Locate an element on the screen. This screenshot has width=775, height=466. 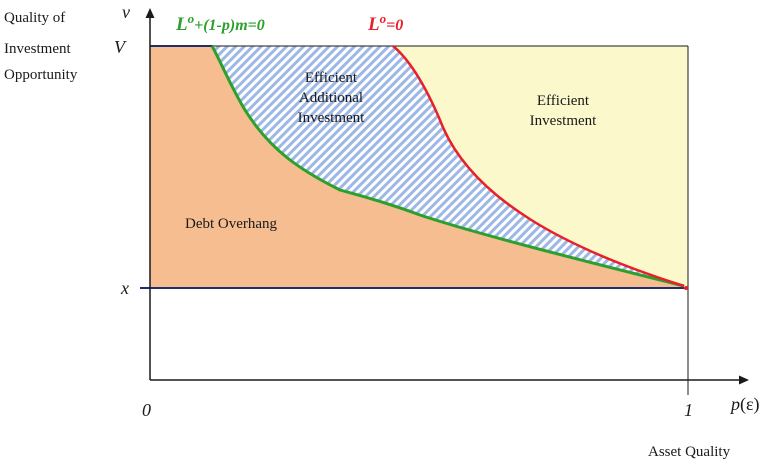
red-curve-label: Lo=0 is located at coordinates (385, 23).